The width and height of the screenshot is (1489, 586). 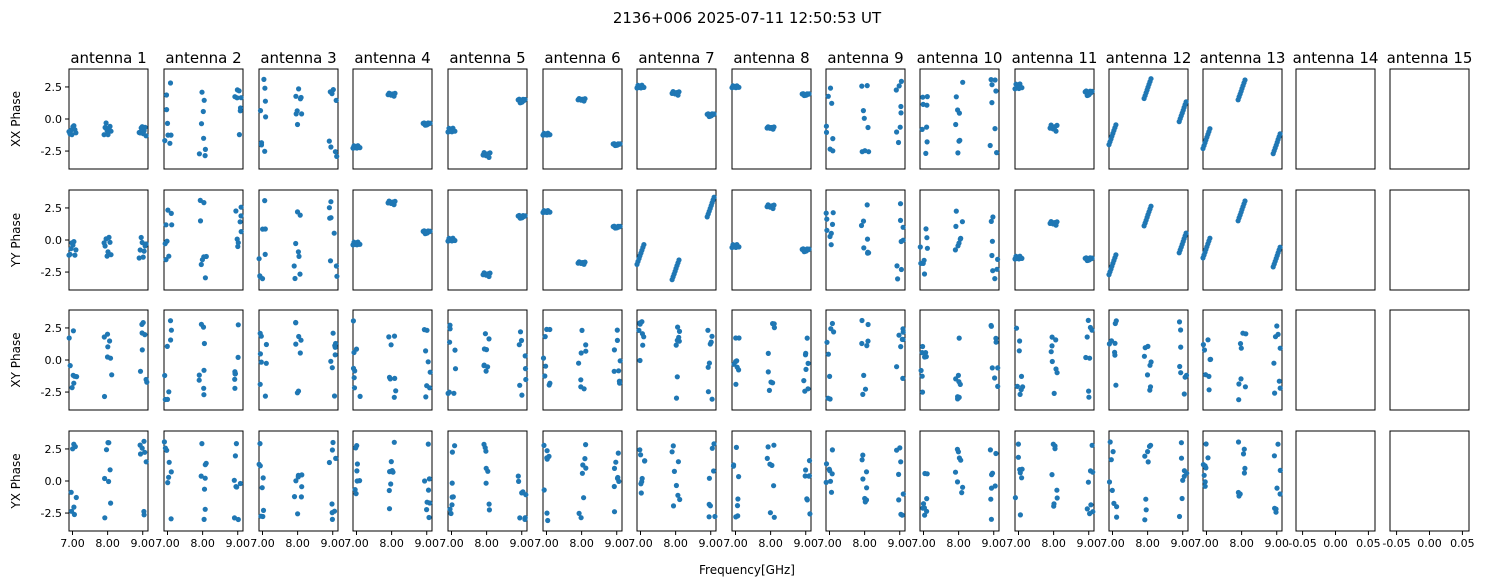 What do you see at coordinates (1336, 58) in the screenshot?
I see `antenna-title: antenna 14` at bounding box center [1336, 58].